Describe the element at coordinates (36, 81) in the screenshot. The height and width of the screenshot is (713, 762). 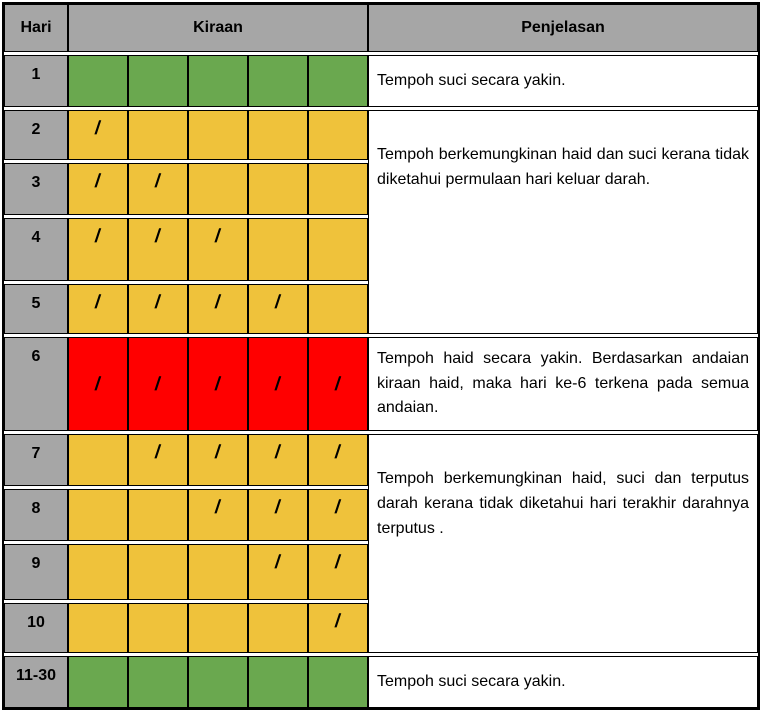
I see `day-cell: 1` at that location.